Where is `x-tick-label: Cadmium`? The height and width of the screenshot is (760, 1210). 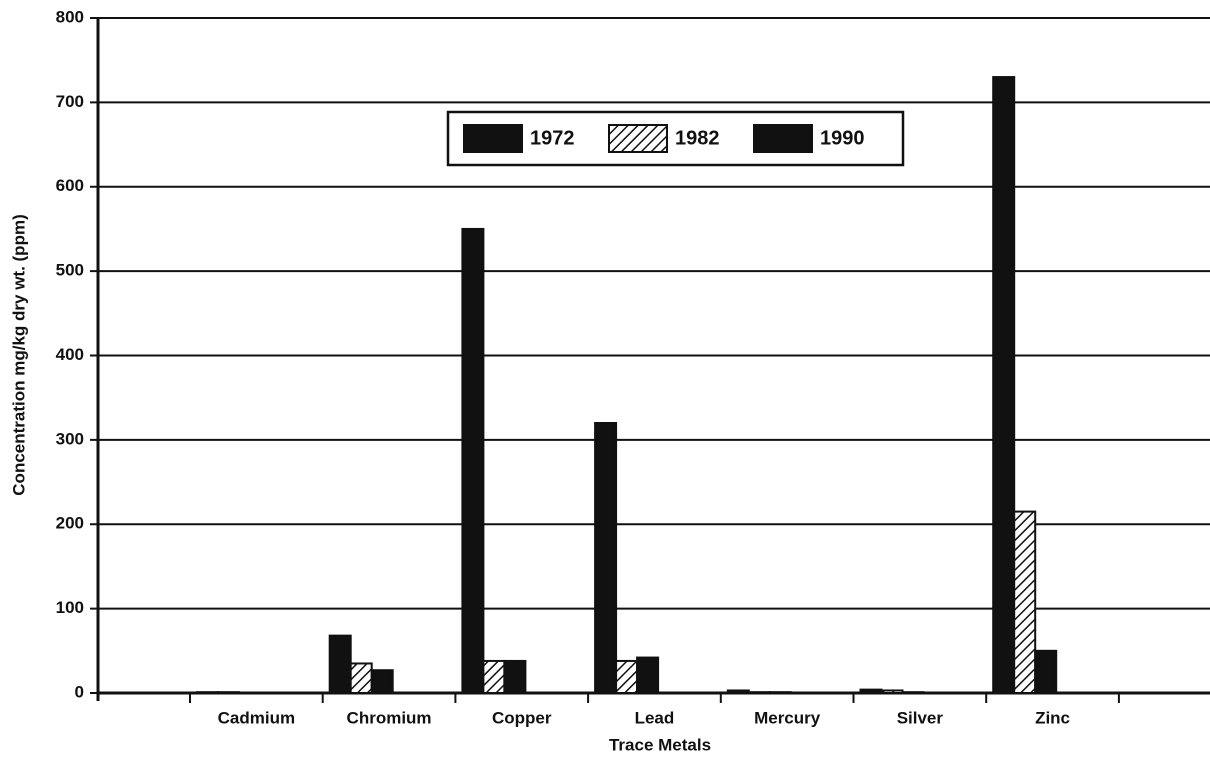
x-tick-label: Cadmium is located at coordinates (256, 717).